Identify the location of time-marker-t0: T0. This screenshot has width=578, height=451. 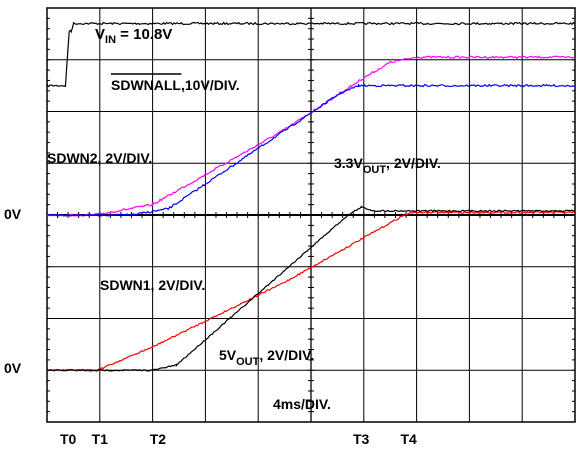
(68, 439).